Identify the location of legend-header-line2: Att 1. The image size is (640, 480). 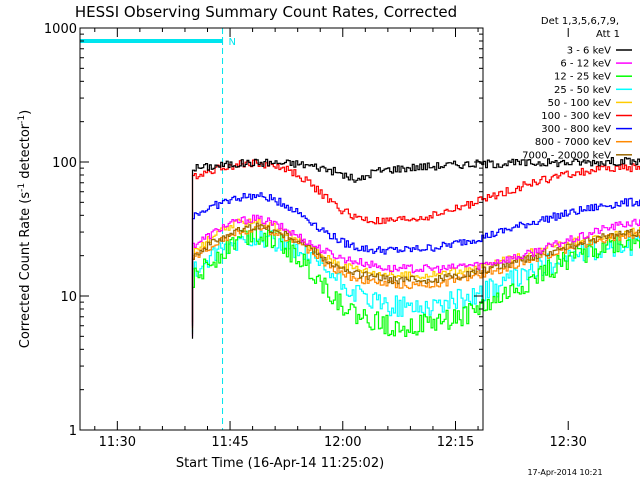
(608, 34).